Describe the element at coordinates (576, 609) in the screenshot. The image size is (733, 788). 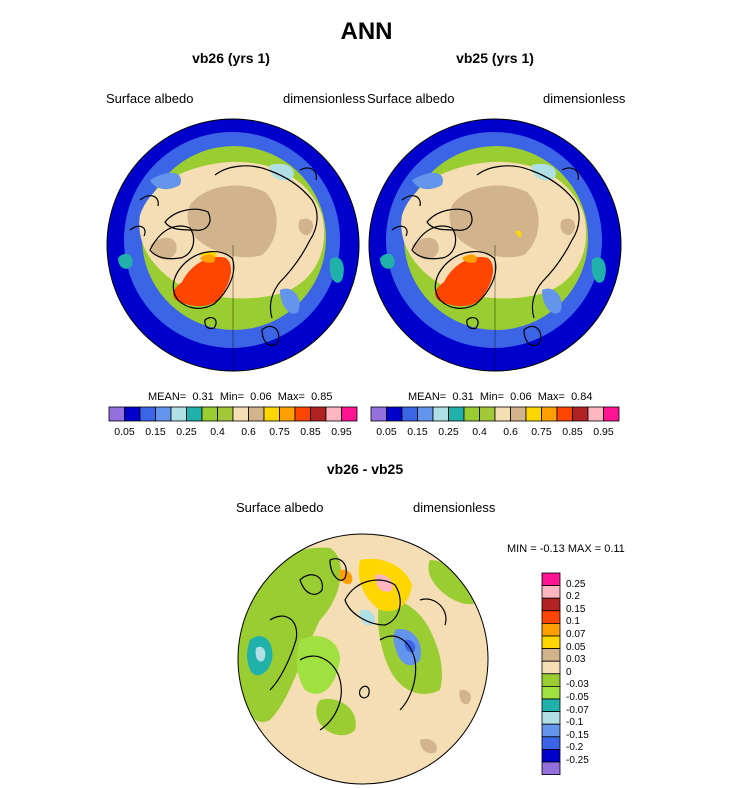
I see `diff-colorbar-tick-label: 0.15` at that location.